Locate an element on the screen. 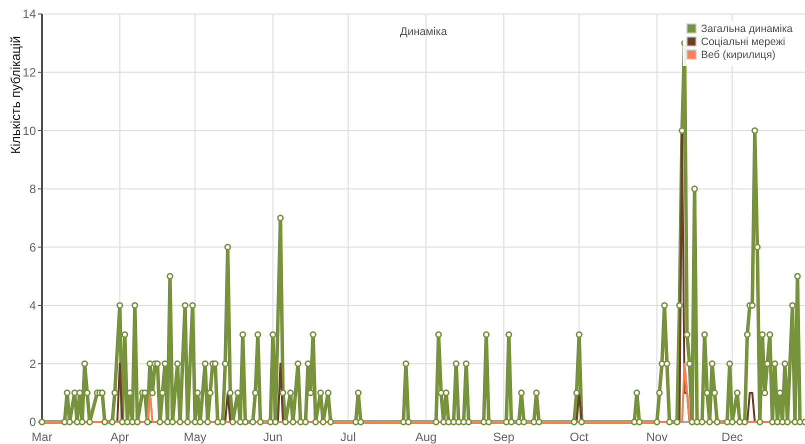  y-tick-label: 12 is located at coordinates (29, 72).